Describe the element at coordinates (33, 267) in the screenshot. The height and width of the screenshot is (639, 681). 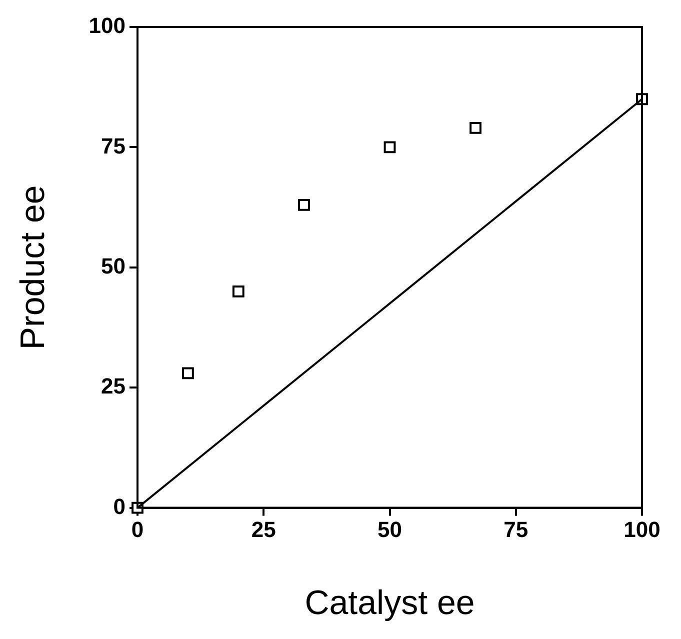
I see `y-axis-title: Product ee` at that location.